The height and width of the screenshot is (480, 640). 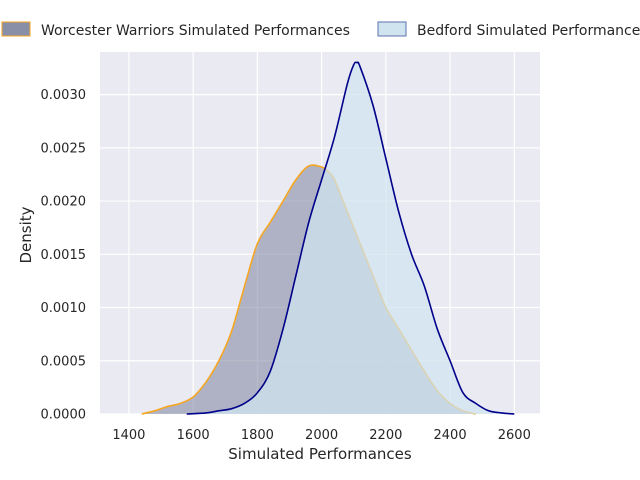 I want to click on y-tick-label: 0.0010, so click(x=64, y=308).